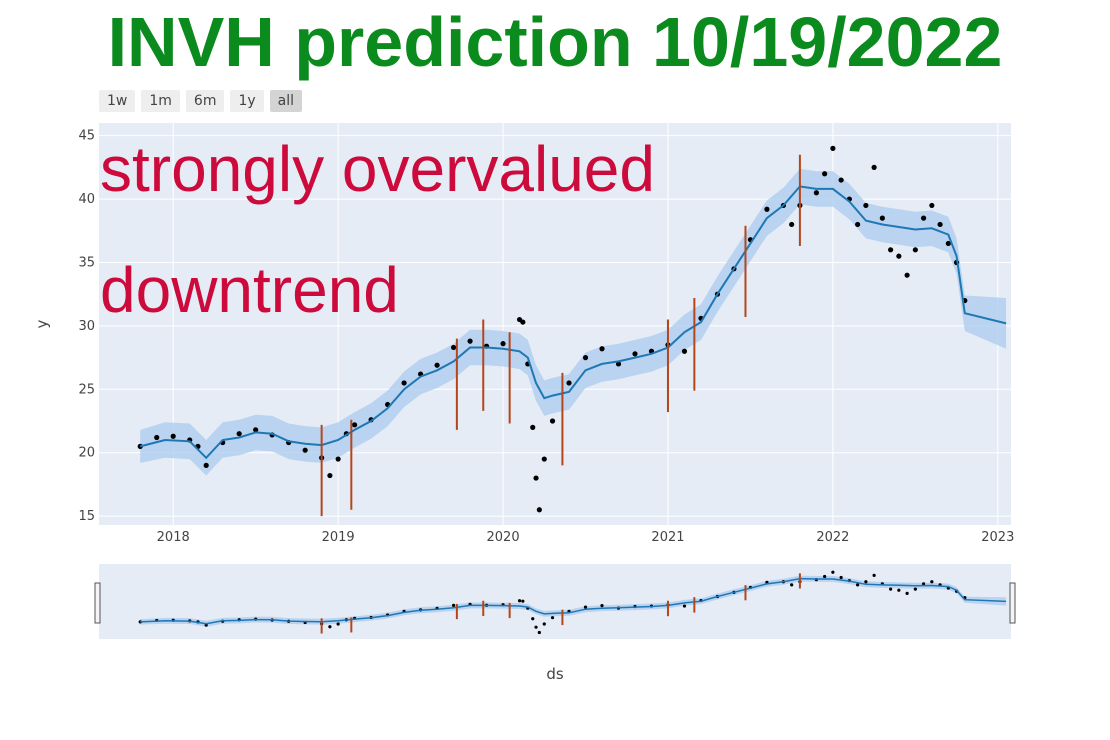  What do you see at coordinates (173, 537) in the screenshot?
I see `x-tick-label: 2018` at bounding box center [173, 537].